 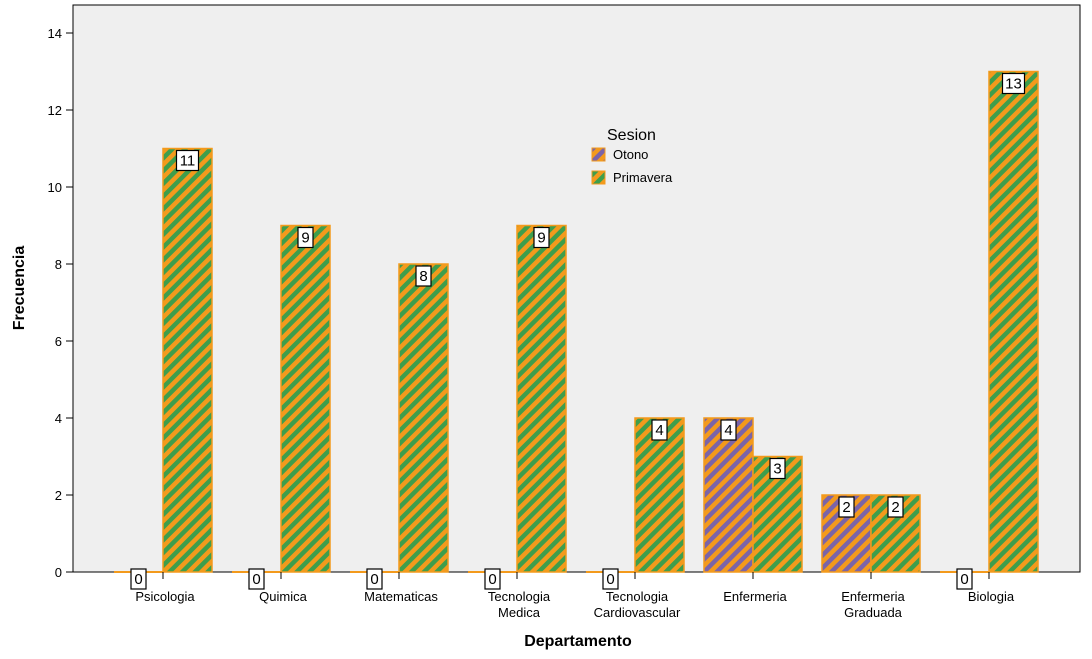 What do you see at coordinates (578, 641) in the screenshot?
I see `x-axis-title: Departamento` at bounding box center [578, 641].